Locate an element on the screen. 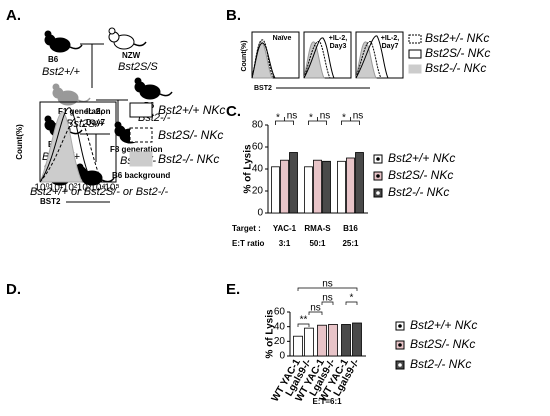  ratio-label: 50:1 is located at coordinates (317, 243).